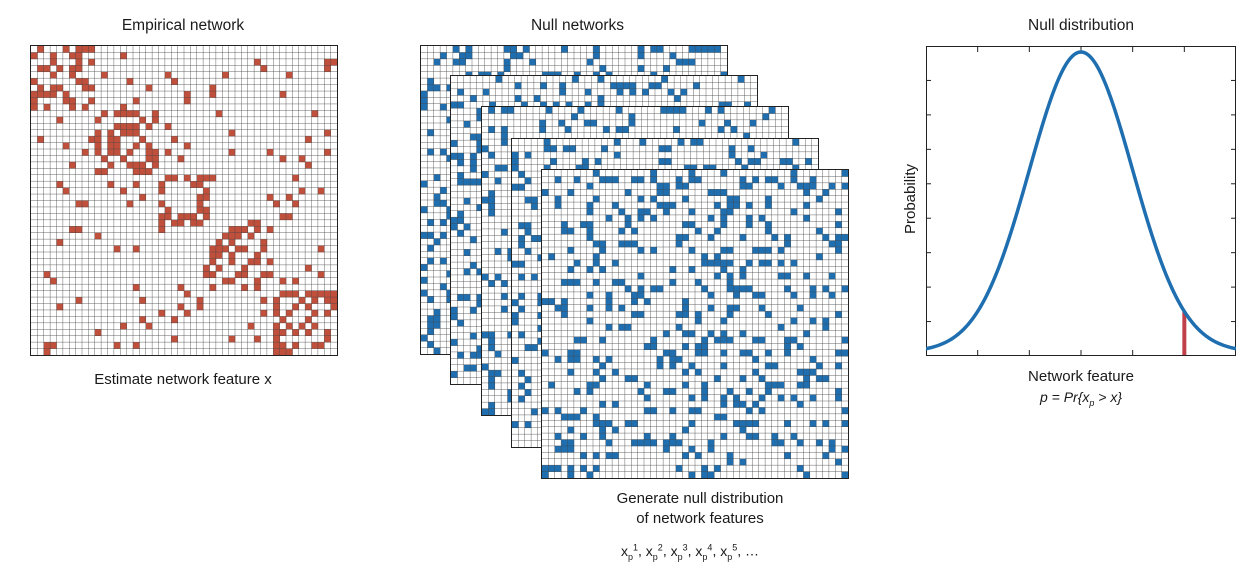 Image resolution: width=1257 pixels, height=572 pixels. I want to click on null-distribution-title: Null distribution, so click(1081, 25).